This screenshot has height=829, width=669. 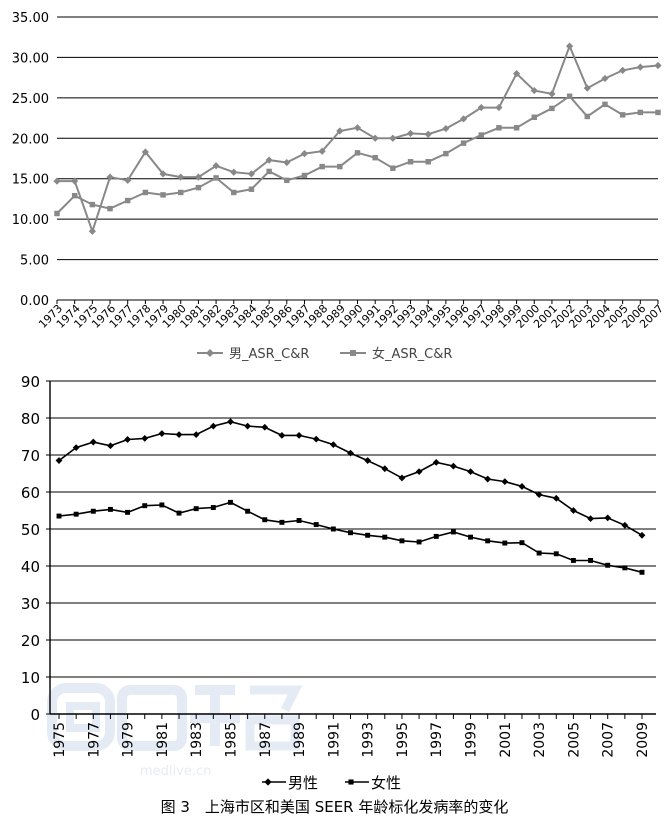 What do you see at coordinates (94, 740) in the screenshot?
I see `chart2-x-tick-label: 1977` at bounding box center [94, 740].